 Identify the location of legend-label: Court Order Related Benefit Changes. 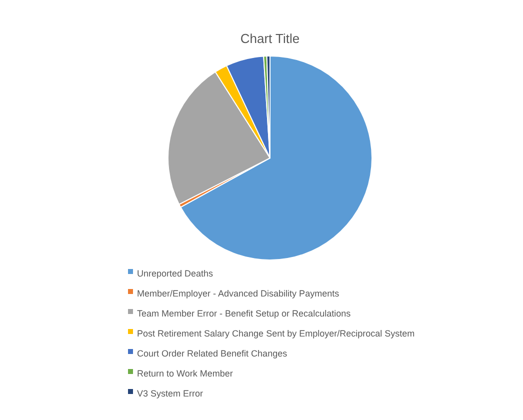
(212, 353).